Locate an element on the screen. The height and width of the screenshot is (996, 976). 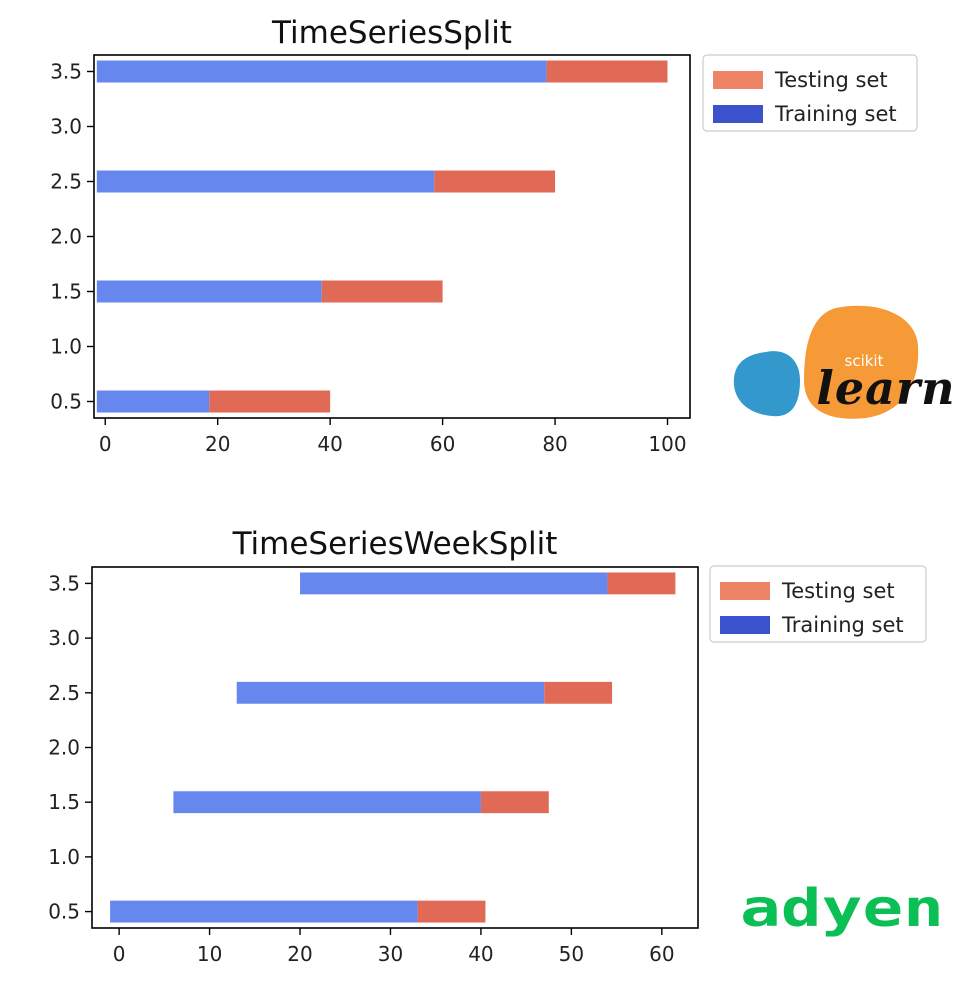
scikit-learn-logo-orange-blob is located at coordinates (861, 362).